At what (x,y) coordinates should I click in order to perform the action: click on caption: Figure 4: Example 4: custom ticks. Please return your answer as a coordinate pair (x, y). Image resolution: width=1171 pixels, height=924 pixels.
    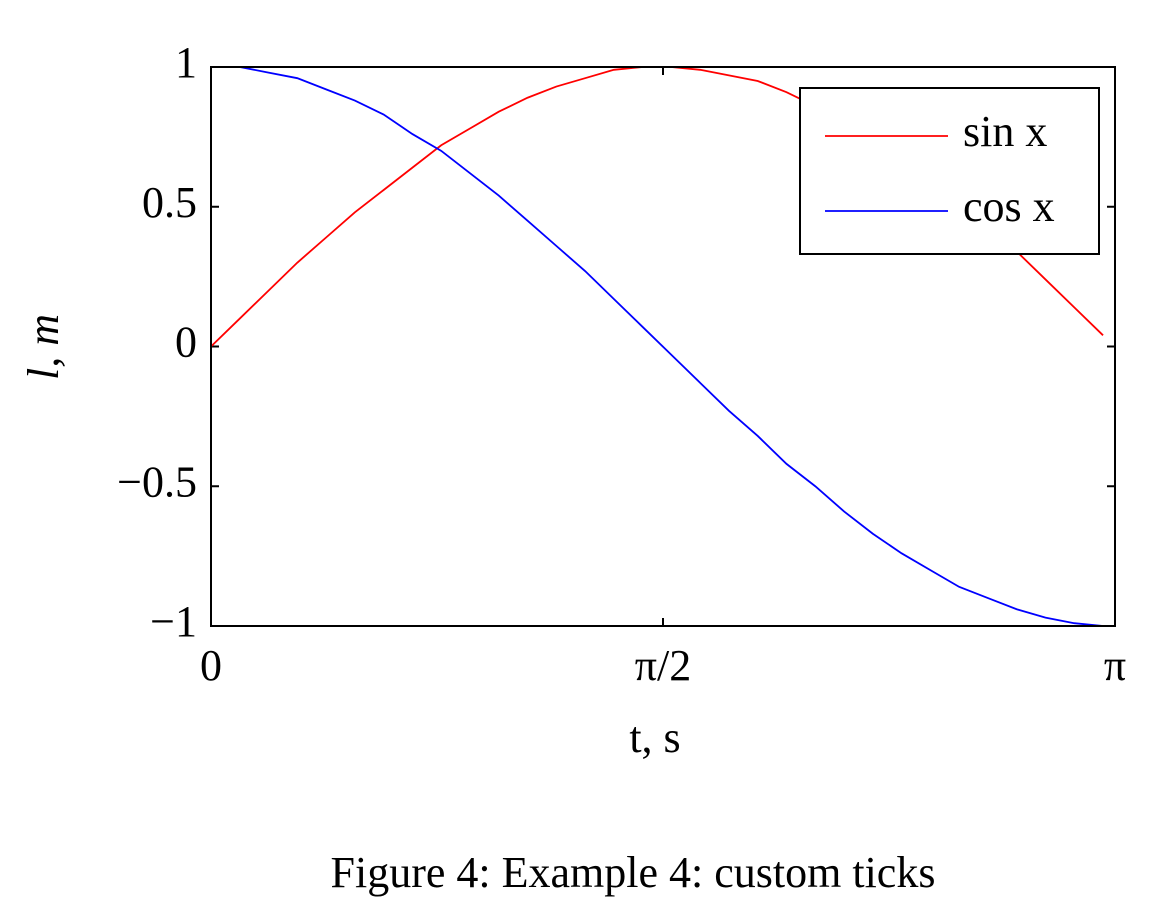
    Looking at the image, I should click on (633, 872).